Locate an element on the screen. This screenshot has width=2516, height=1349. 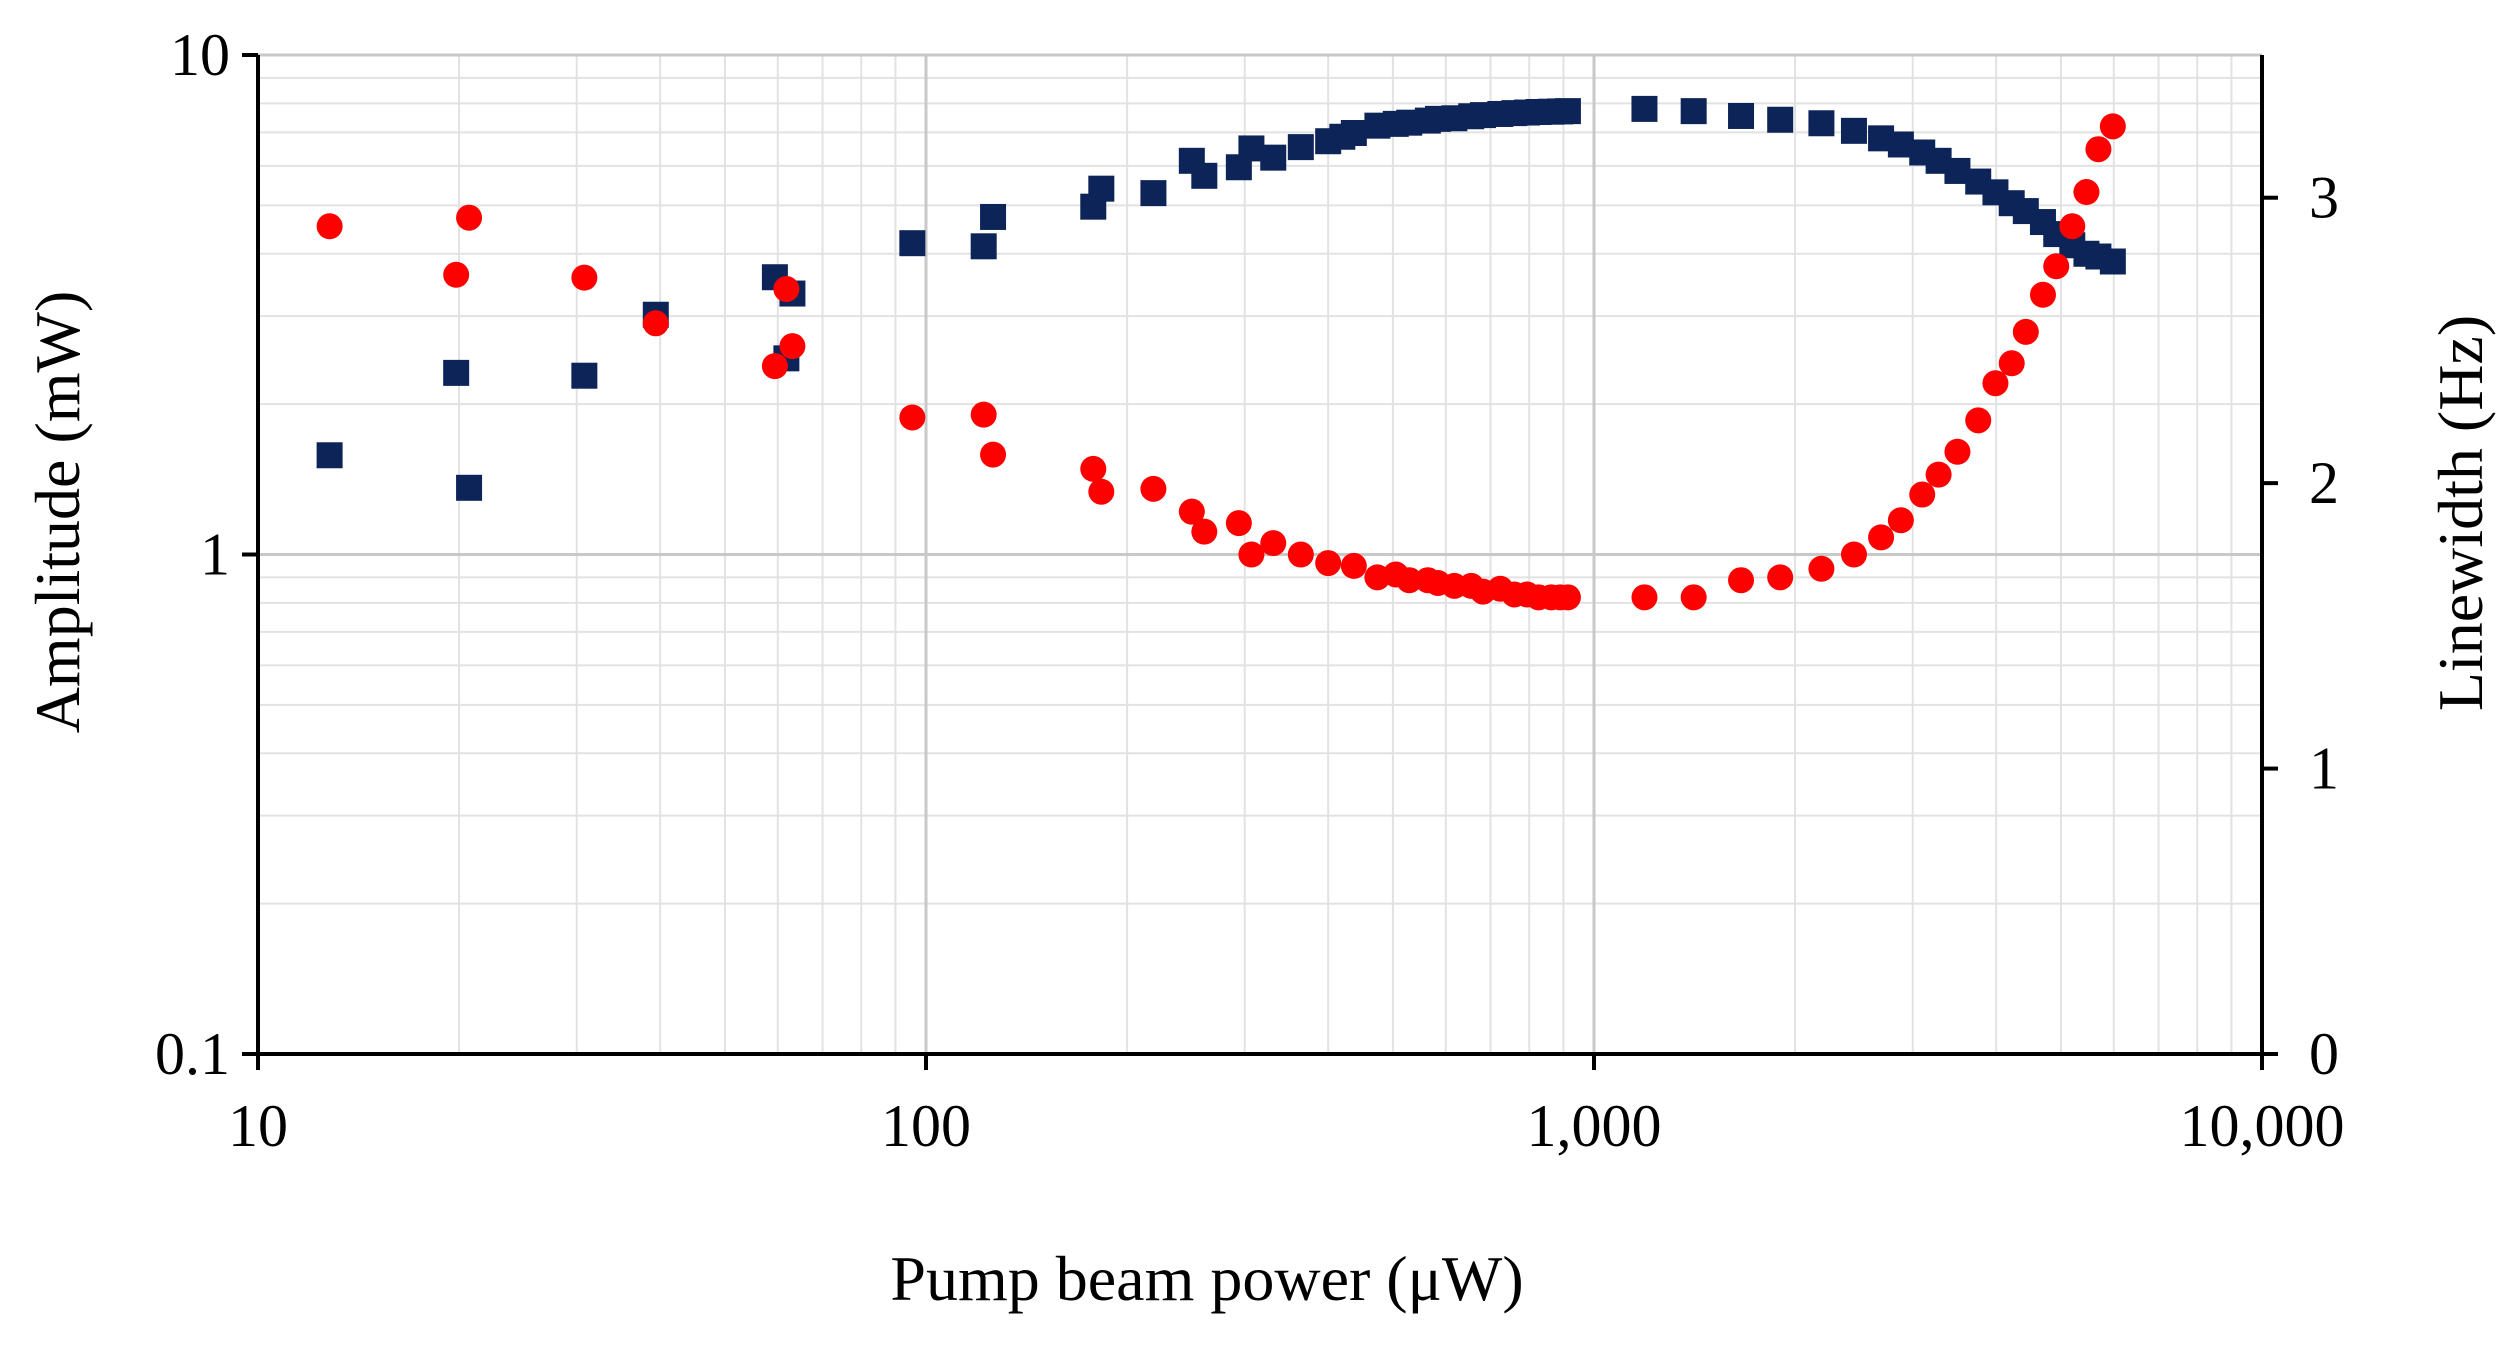
x-tick-label: 1,000 is located at coordinates (1594, 1126).